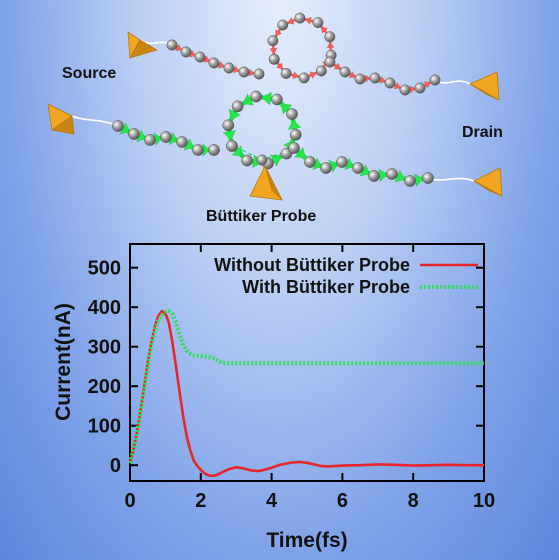 Image resolution: width=559 pixels, height=560 pixels. What do you see at coordinates (488, 188) in the screenshot?
I see `drain-electrode-bottom-shade` at bounding box center [488, 188].